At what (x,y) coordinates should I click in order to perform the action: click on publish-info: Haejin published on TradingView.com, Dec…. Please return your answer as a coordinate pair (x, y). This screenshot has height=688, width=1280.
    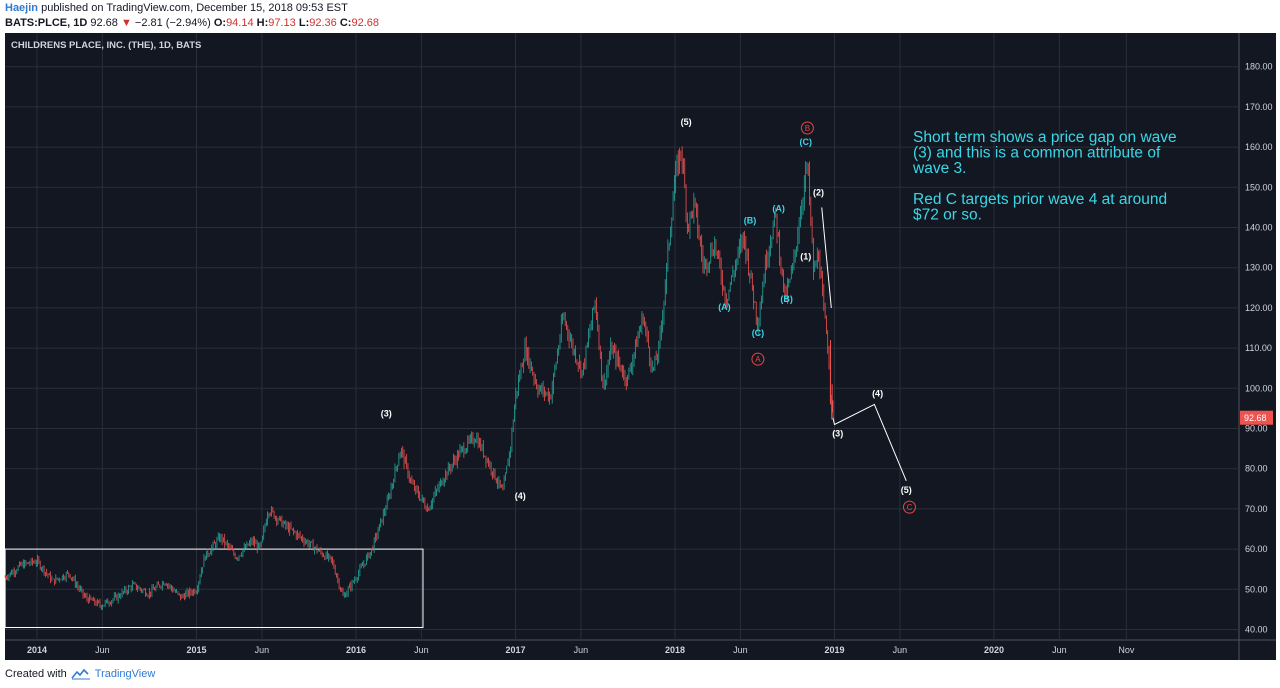
    Looking at the image, I should click on (176, 8).